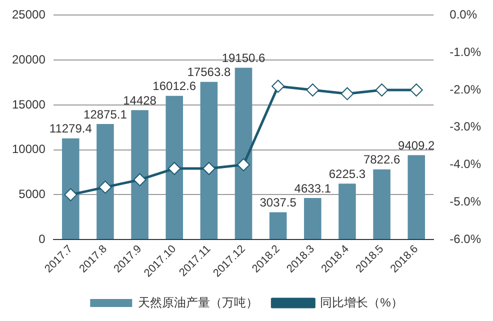 This screenshot has width=493, height=321. I want to click on data-label: 14428, so click(140, 100).